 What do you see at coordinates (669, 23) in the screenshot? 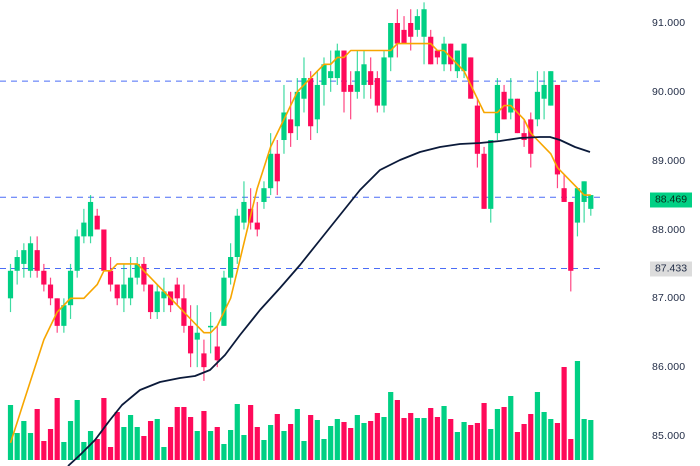
I see `y-tick-91: 91.000` at bounding box center [669, 23].